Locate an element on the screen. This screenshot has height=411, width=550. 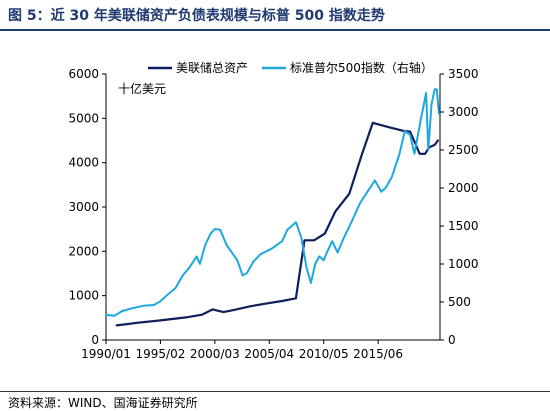
x-tick-label: 2010/05 is located at coordinates (324, 354).